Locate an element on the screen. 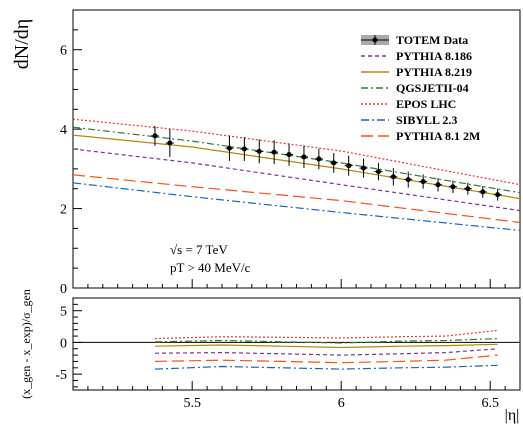 The width and height of the screenshot is (523, 433). legend-label: SIBYLL 2.3 is located at coordinates (426, 120).